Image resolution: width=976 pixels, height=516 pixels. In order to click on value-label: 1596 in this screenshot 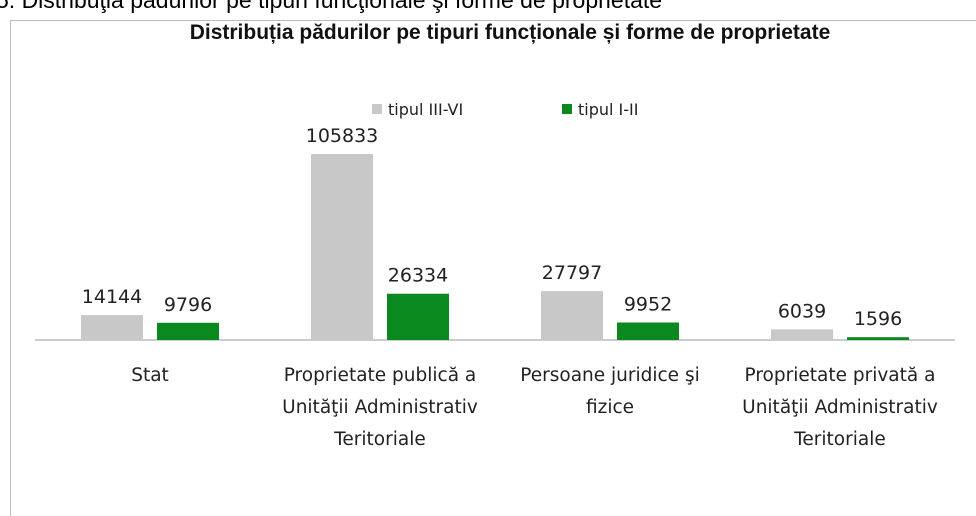, I will do `click(878, 319)`.